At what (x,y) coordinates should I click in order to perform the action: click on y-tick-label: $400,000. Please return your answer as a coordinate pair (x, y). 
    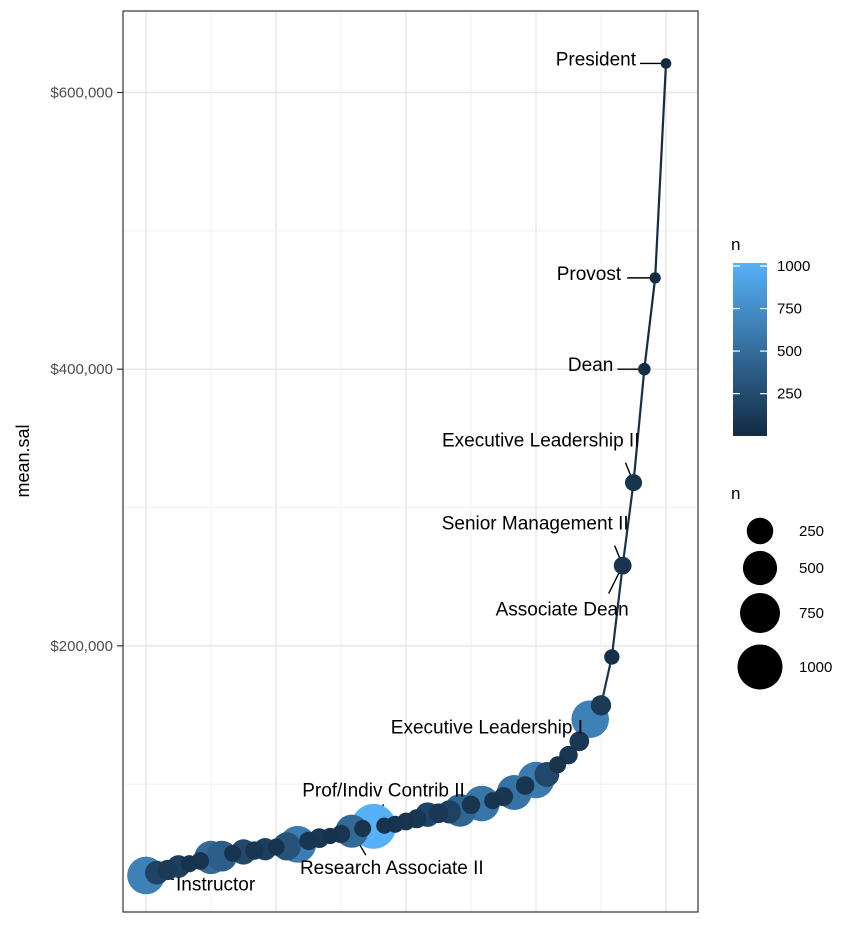
    Looking at the image, I should click on (81, 369).